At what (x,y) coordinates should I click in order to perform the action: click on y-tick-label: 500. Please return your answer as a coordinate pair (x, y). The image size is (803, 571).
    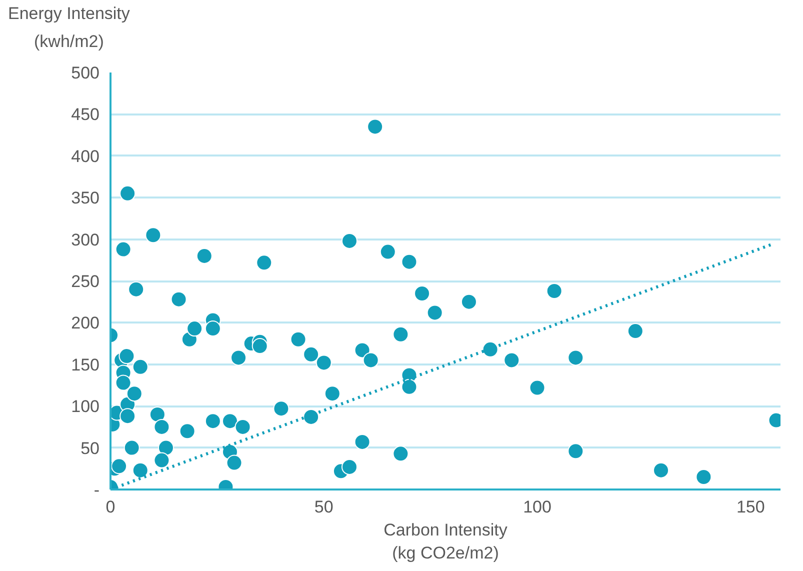
    Looking at the image, I should click on (85, 73).